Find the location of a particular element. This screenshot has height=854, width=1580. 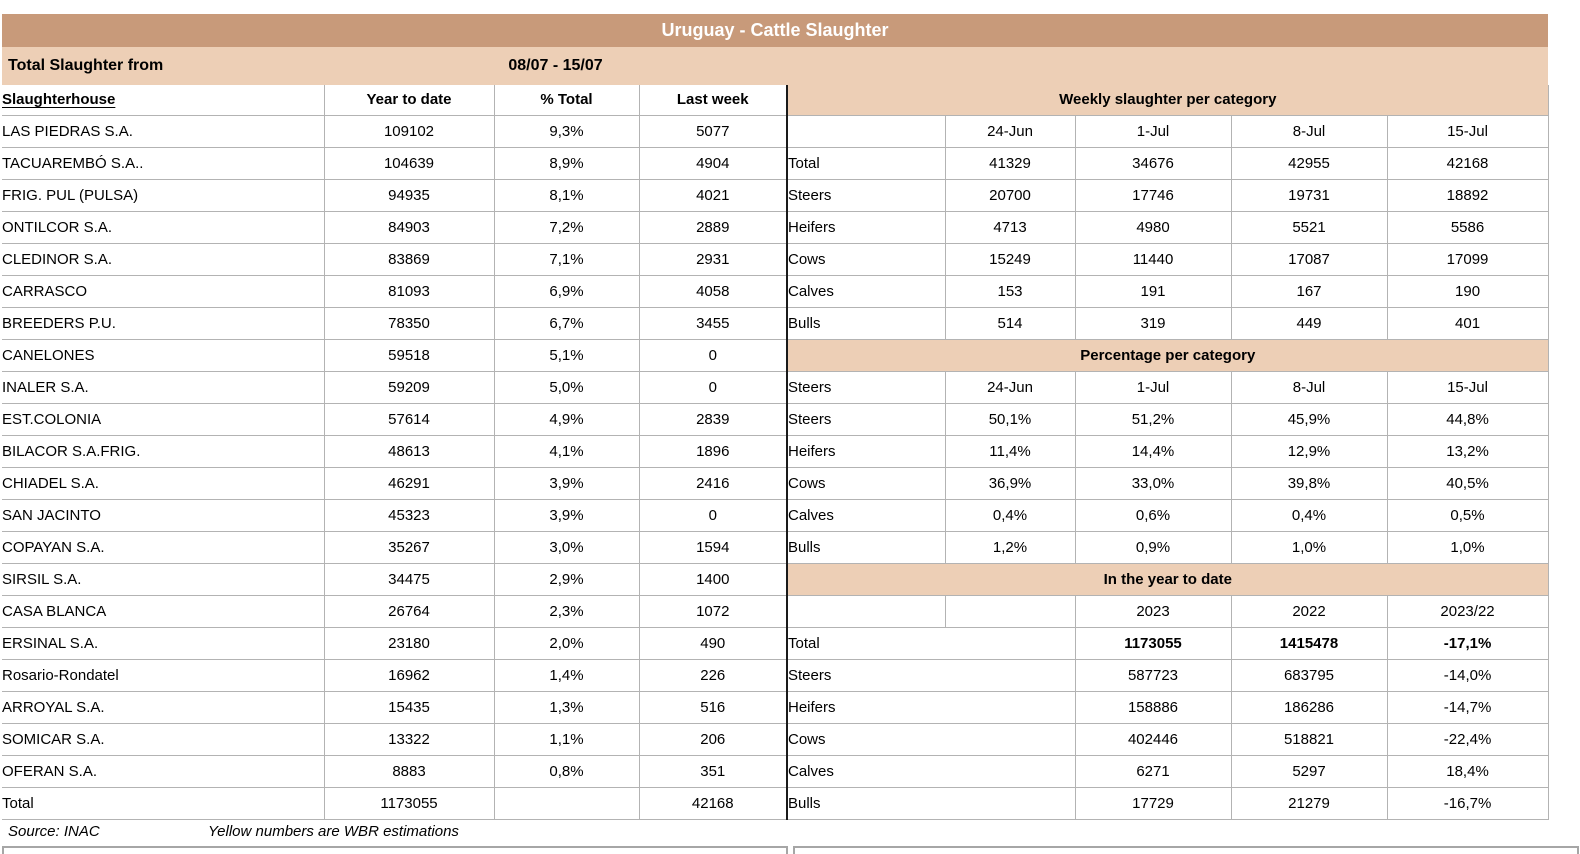

value-cell: -14,7% is located at coordinates (1468, 707).